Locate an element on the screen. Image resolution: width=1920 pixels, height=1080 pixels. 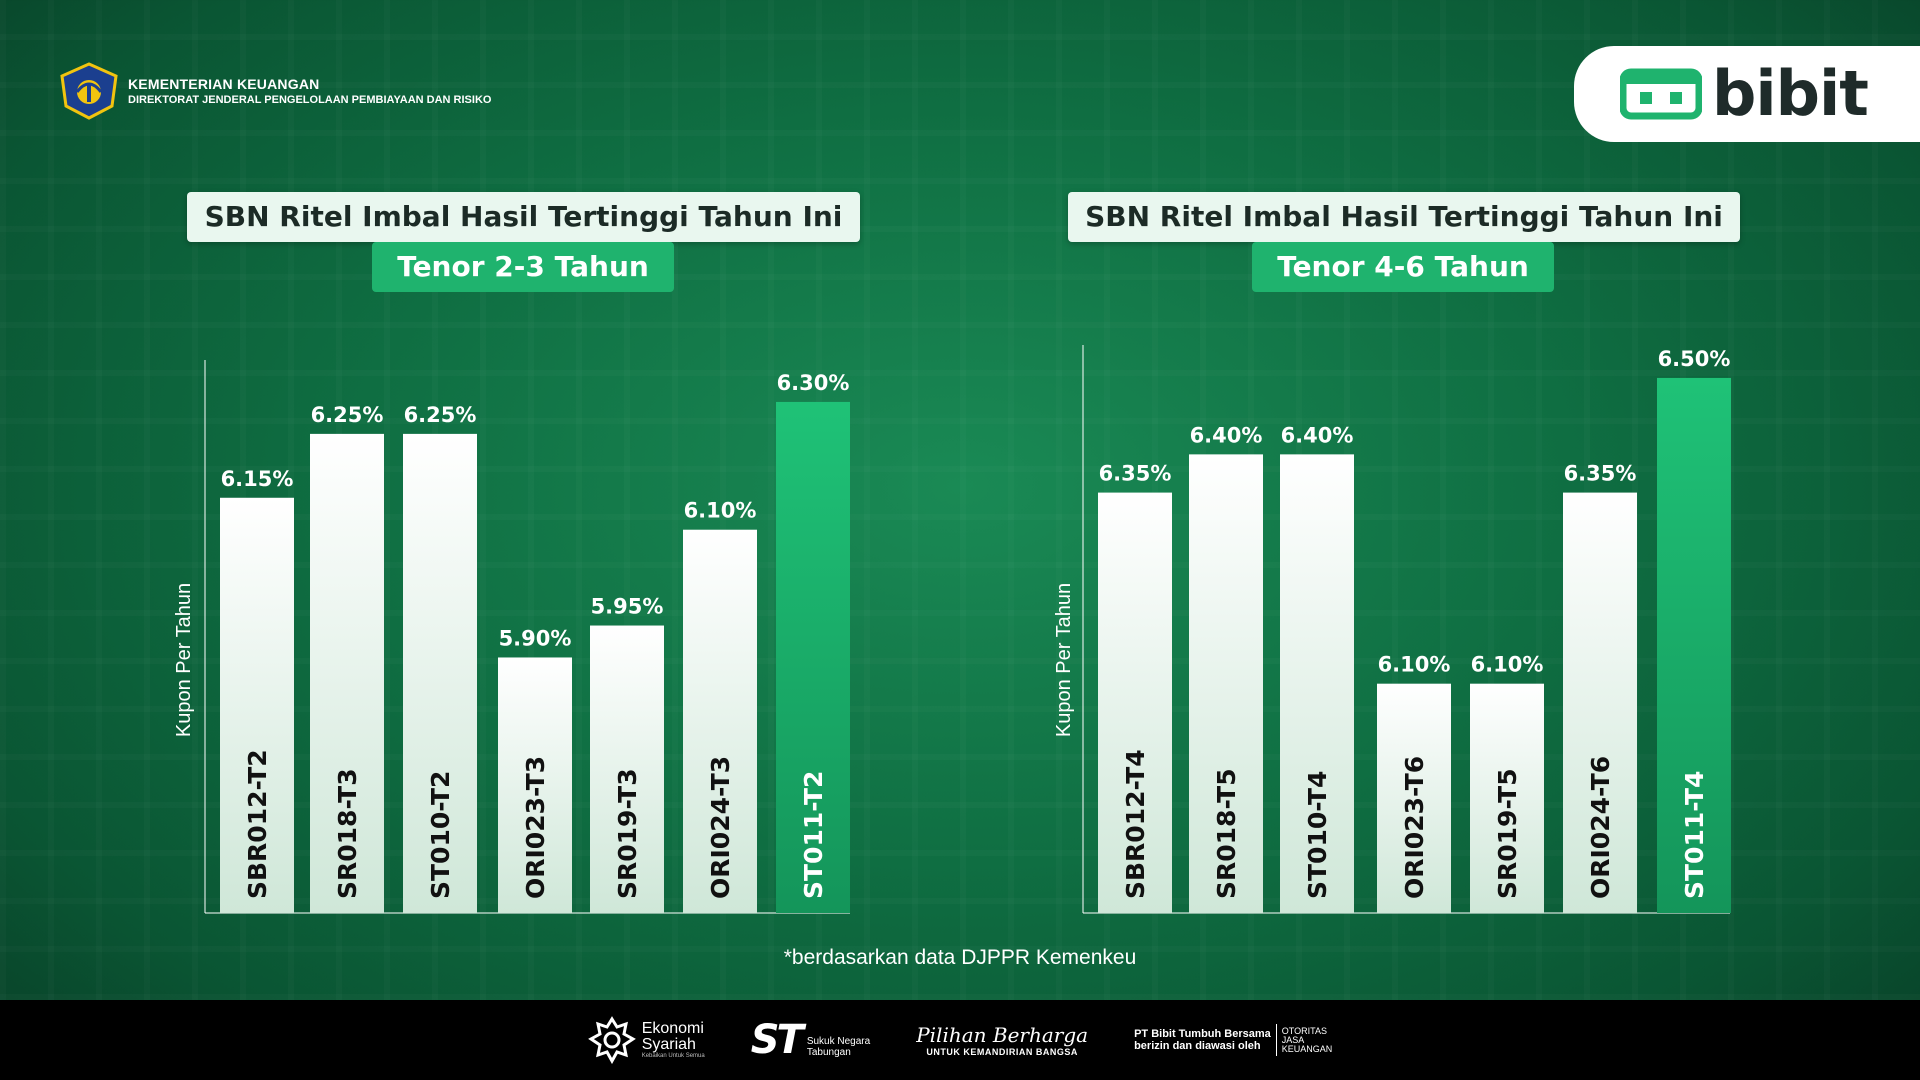
category-label: SBR012-T4 is located at coordinates (1135, 824).